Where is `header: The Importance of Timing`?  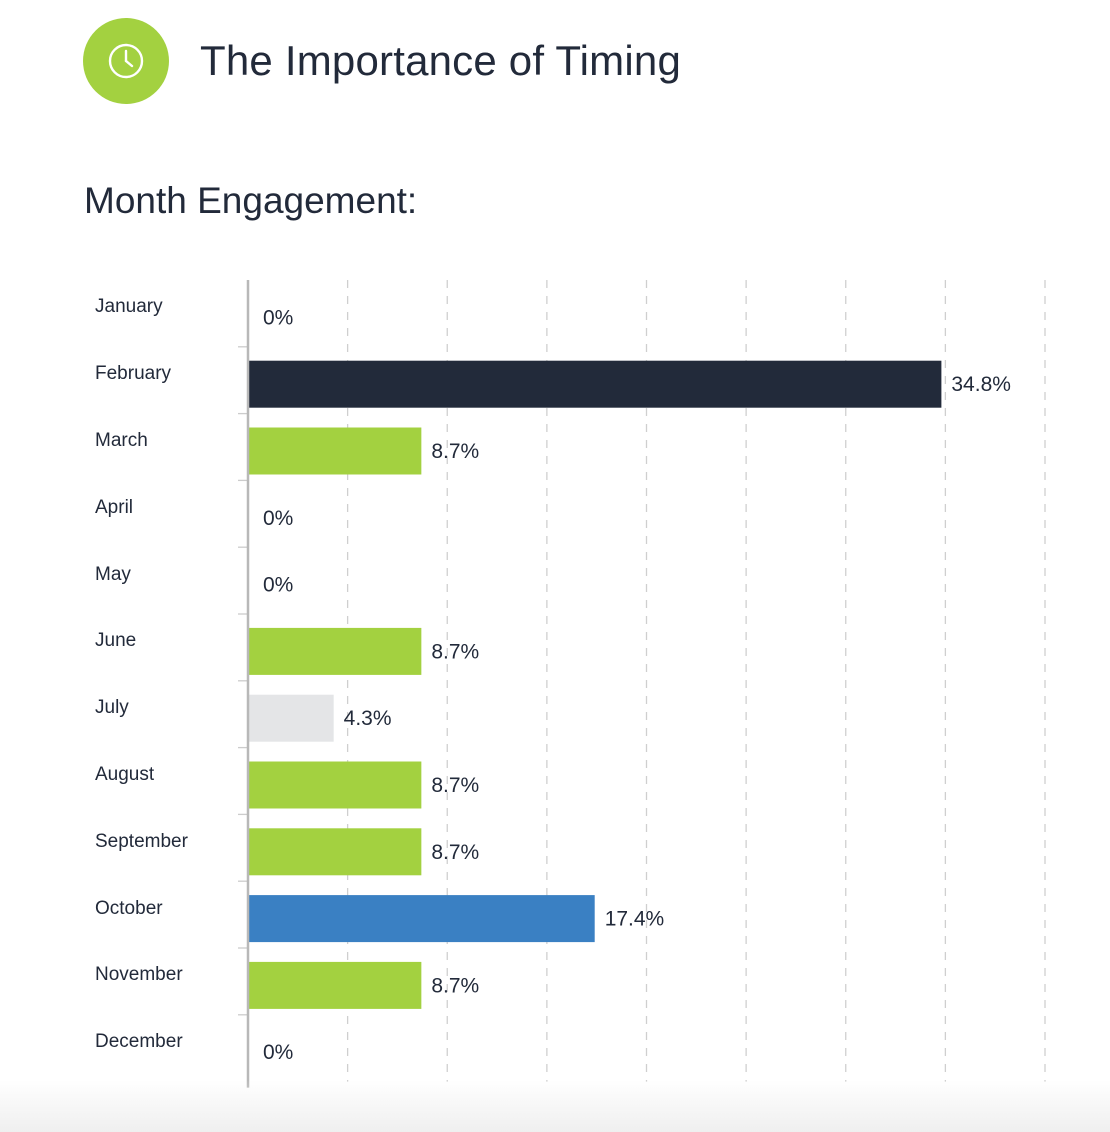 header: The Importance of Timing is located at coordinates (382, 61).